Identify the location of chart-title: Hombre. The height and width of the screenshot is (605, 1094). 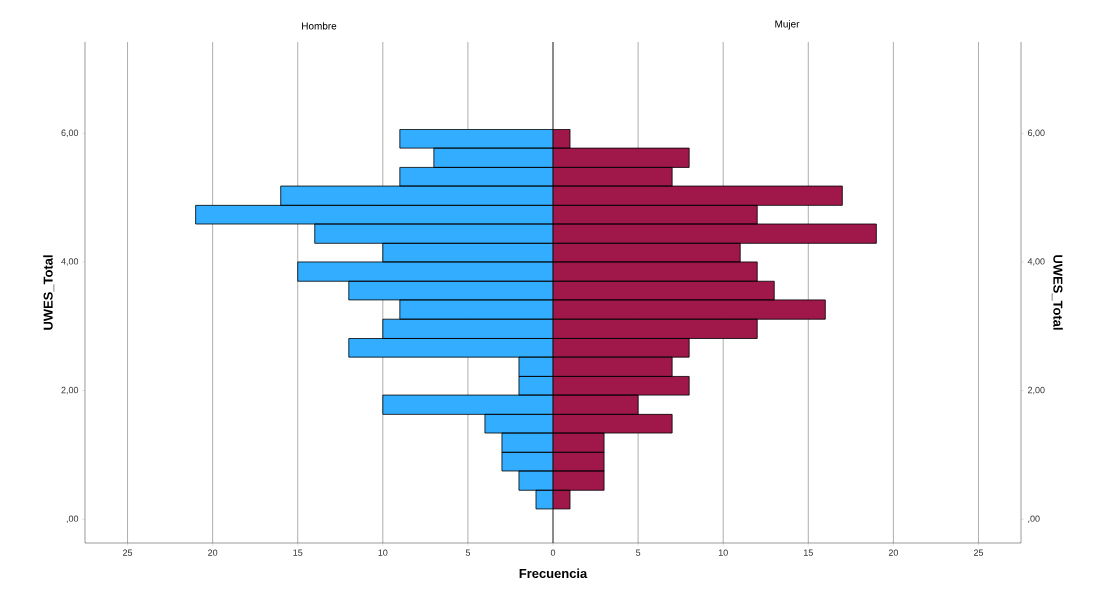
(319, 26).